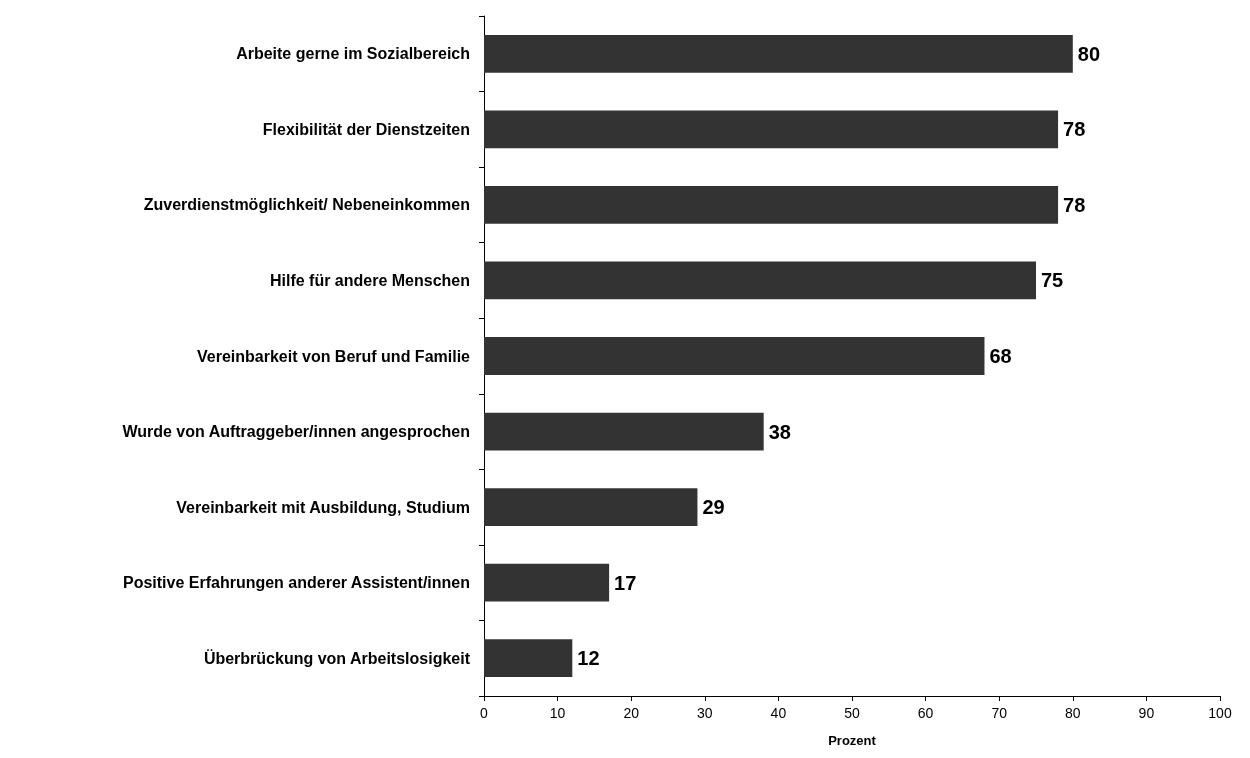  What do you see at coordinates (852, 740) in the screenshot?
I see `x-axis-title: Prozent` at bounding box center [852, 740].